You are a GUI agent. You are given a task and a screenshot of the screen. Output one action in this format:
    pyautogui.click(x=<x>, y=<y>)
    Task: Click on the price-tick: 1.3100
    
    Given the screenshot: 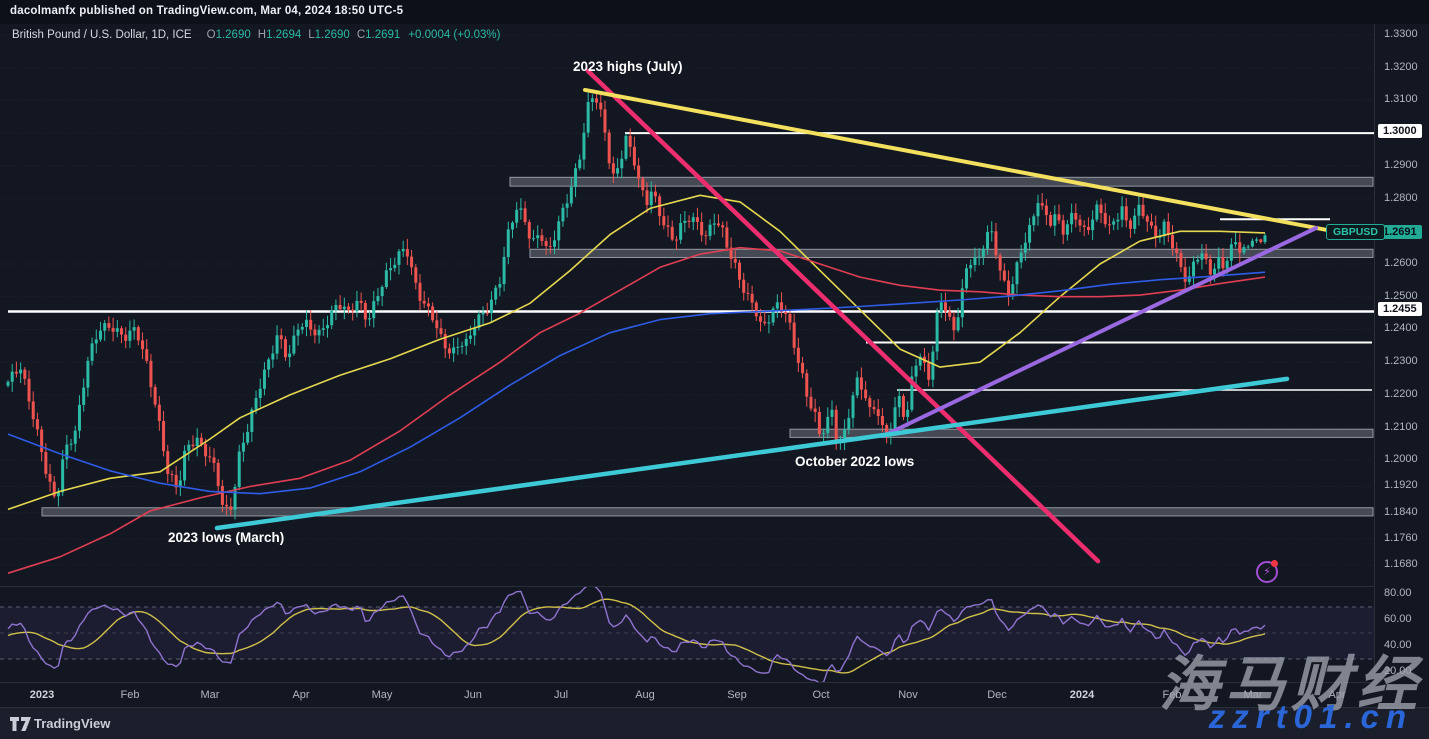 What is the action you would take?
    pyautogui.click(x=1401, y=99)
    